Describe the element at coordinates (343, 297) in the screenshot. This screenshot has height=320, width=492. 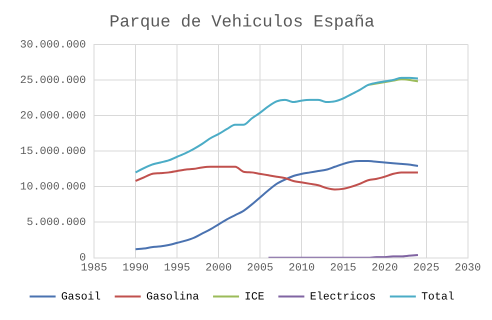
I see `legend-label: Electricos` at that location.